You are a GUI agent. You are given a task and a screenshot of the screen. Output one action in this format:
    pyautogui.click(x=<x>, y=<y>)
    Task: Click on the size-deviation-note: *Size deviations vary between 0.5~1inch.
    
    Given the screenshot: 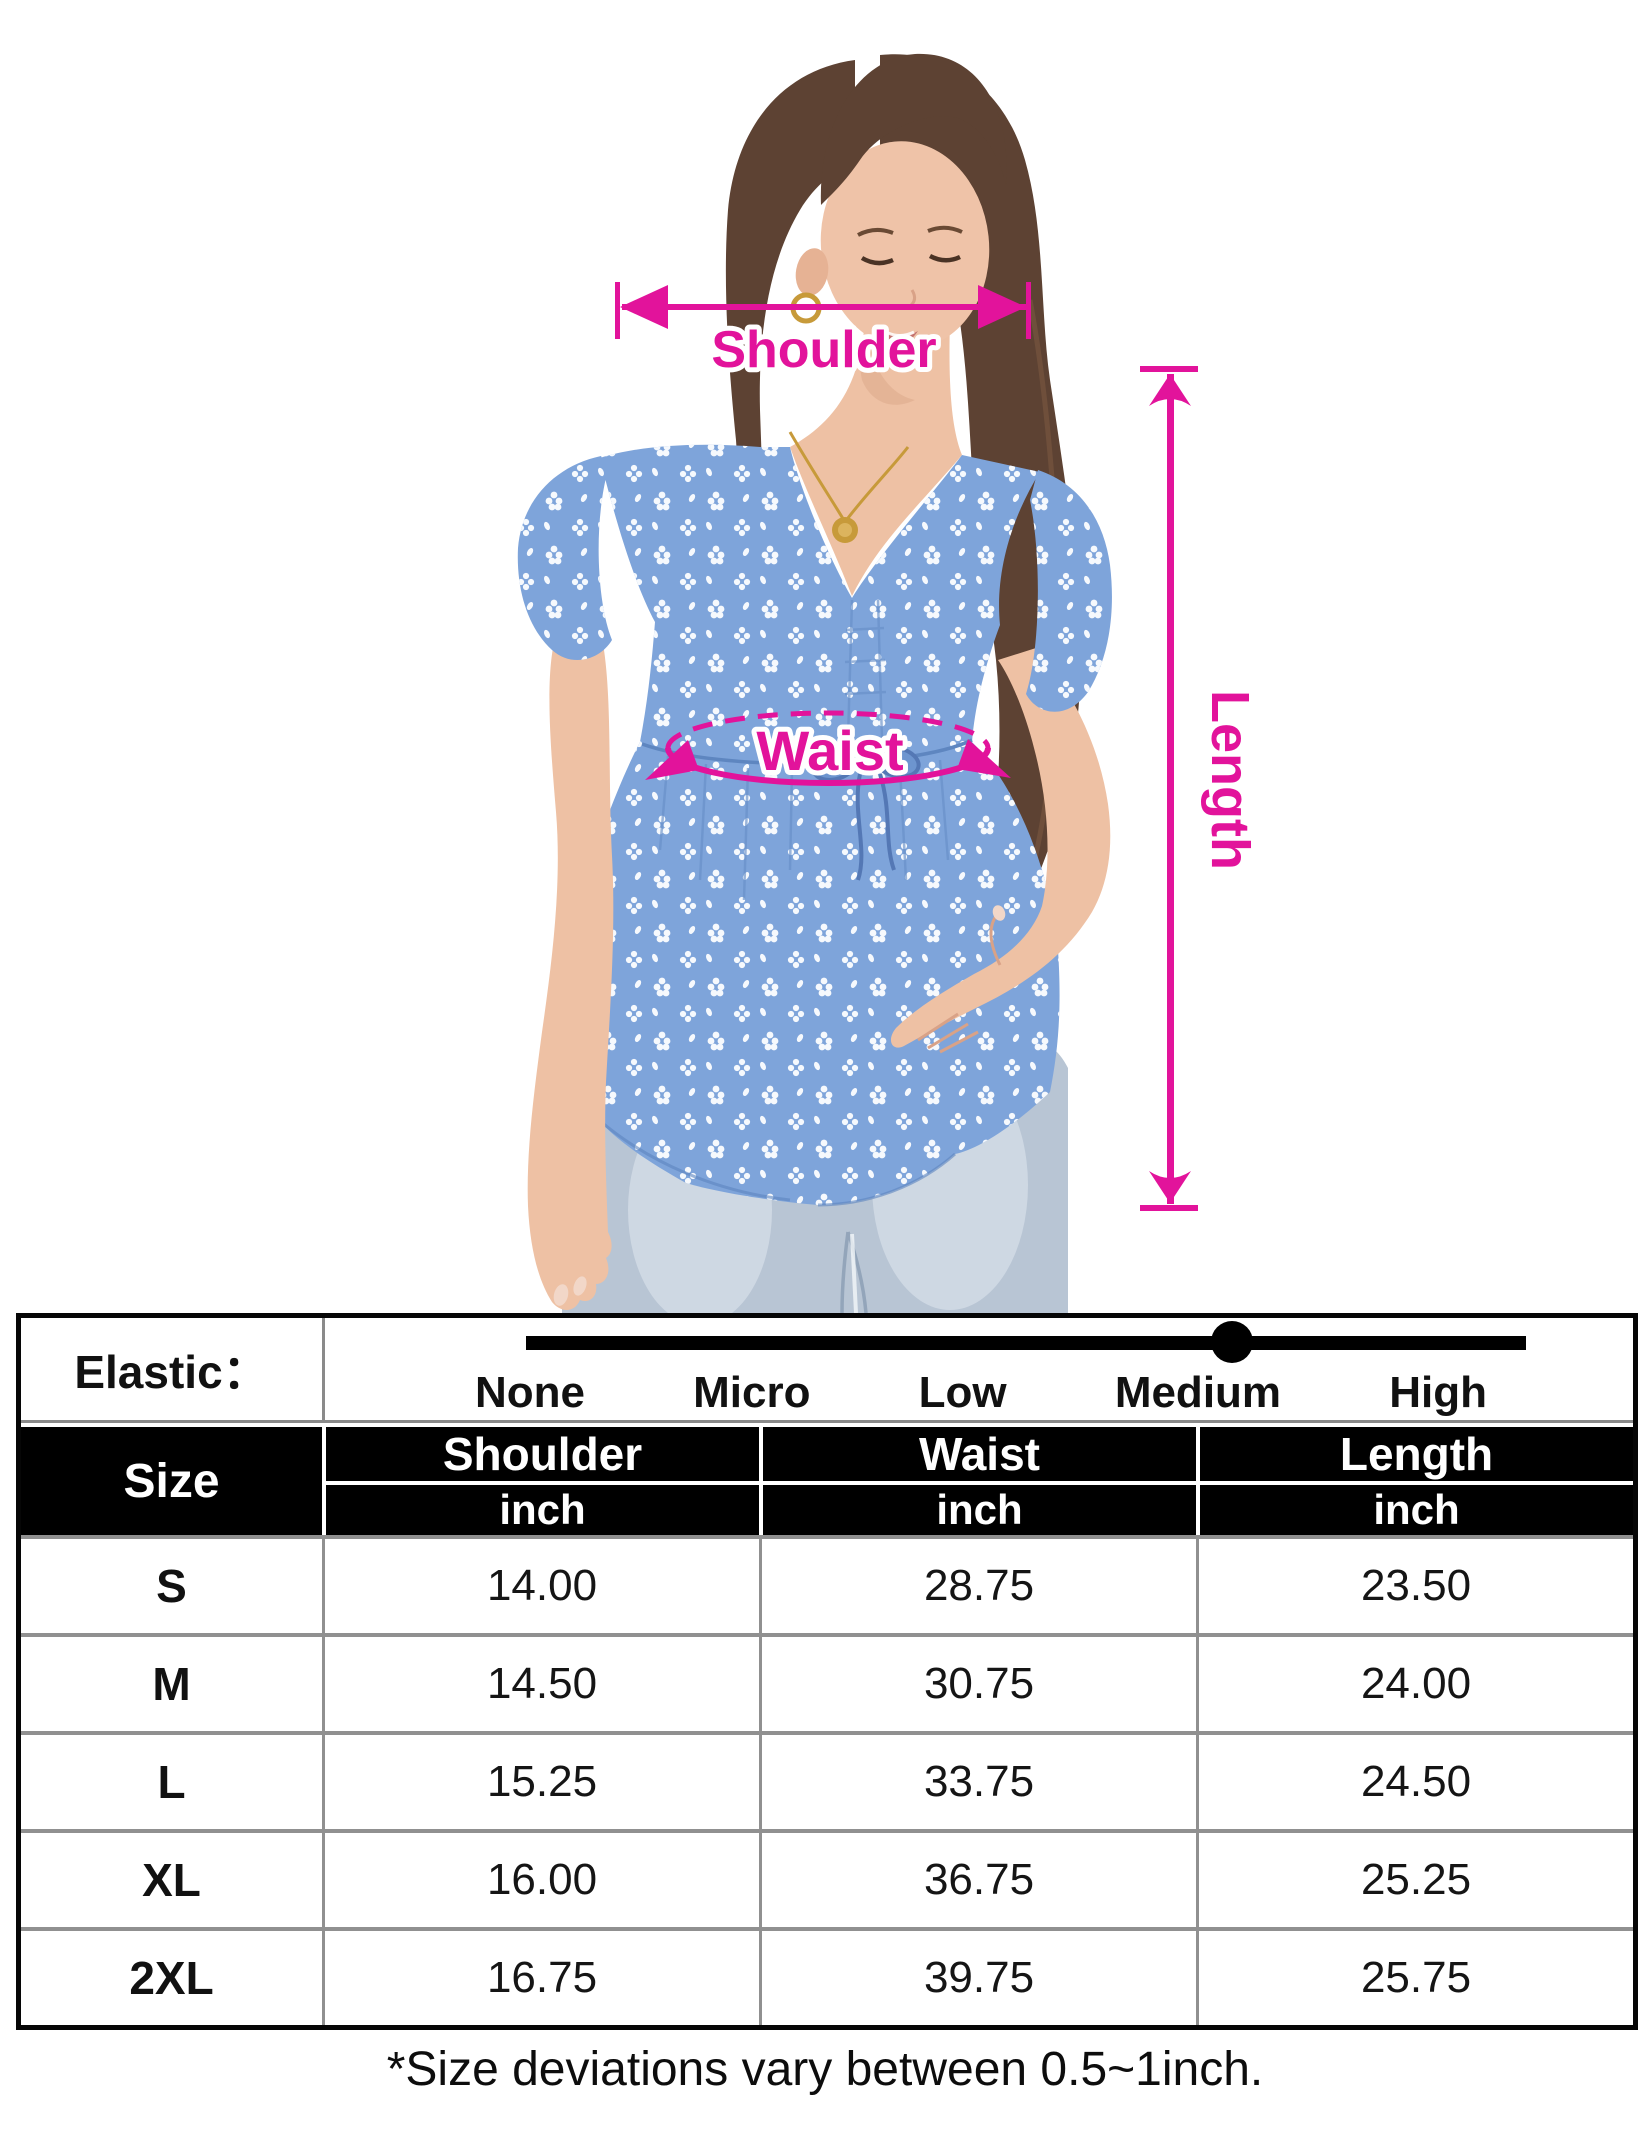 What is the action you would take?
    pyautogui.click(x=825, y=2069)
    